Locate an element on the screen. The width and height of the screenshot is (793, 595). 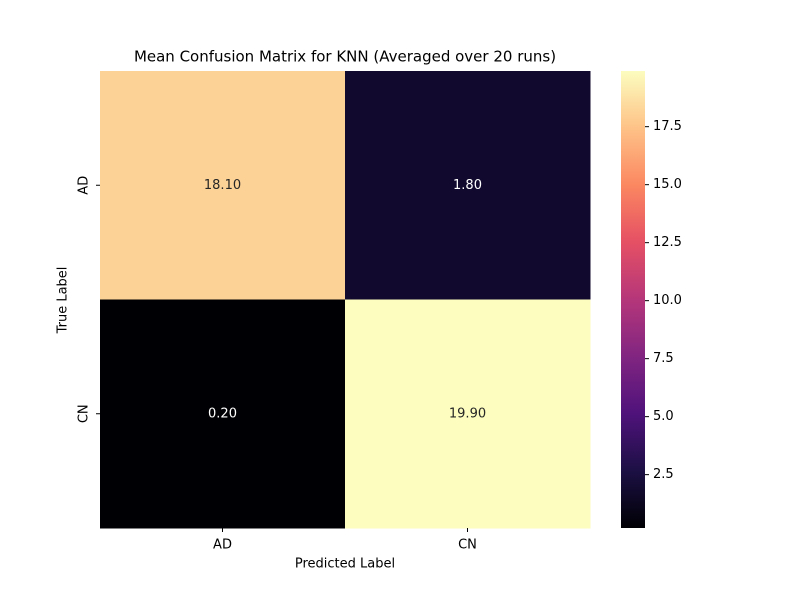
x-tick-label: AD is located at coordinates (222, 545).